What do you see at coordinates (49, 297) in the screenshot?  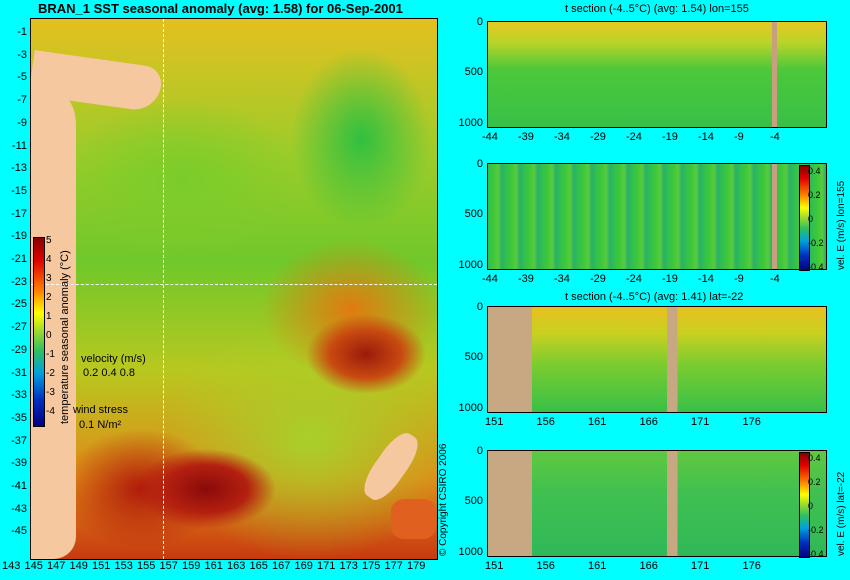 I see `colorbar-tick: 2` at bounding box center [49, 297].